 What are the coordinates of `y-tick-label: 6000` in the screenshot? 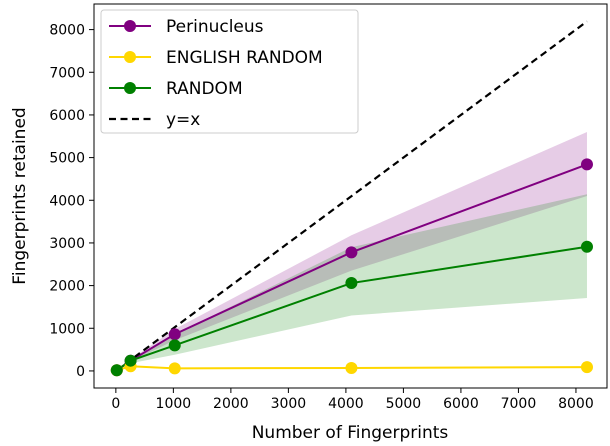 It's located at (67, 116).